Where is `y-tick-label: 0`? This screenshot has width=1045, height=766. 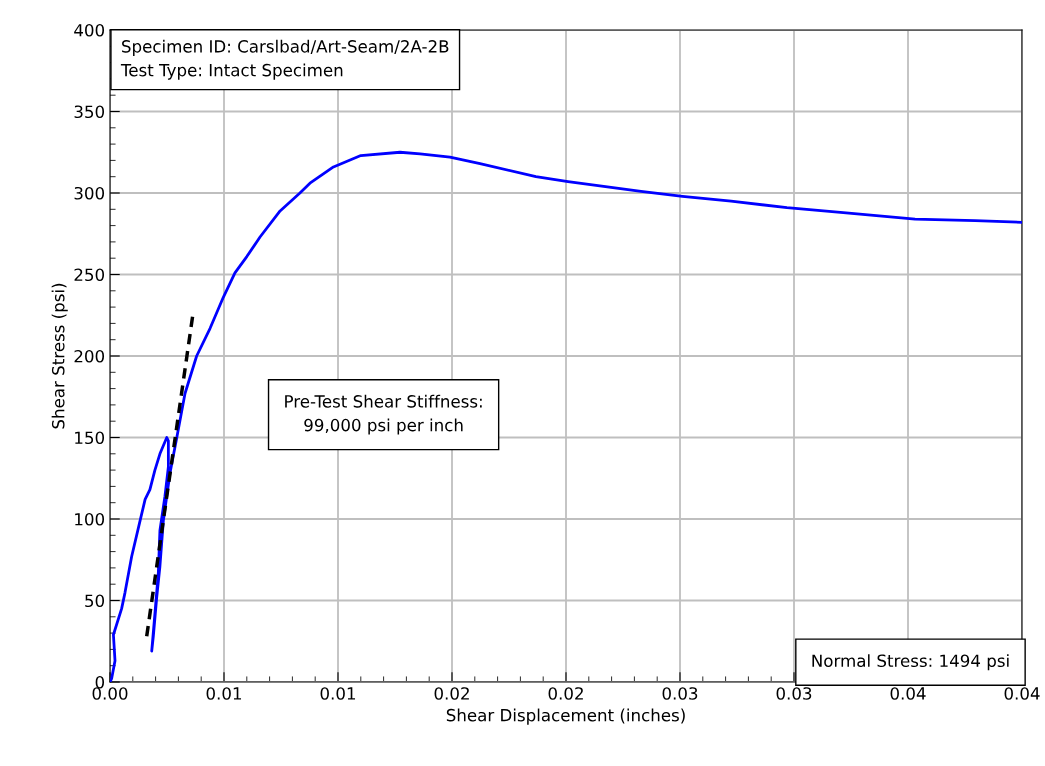
y-tick-label: 0 is located at coordinates (100, 682).